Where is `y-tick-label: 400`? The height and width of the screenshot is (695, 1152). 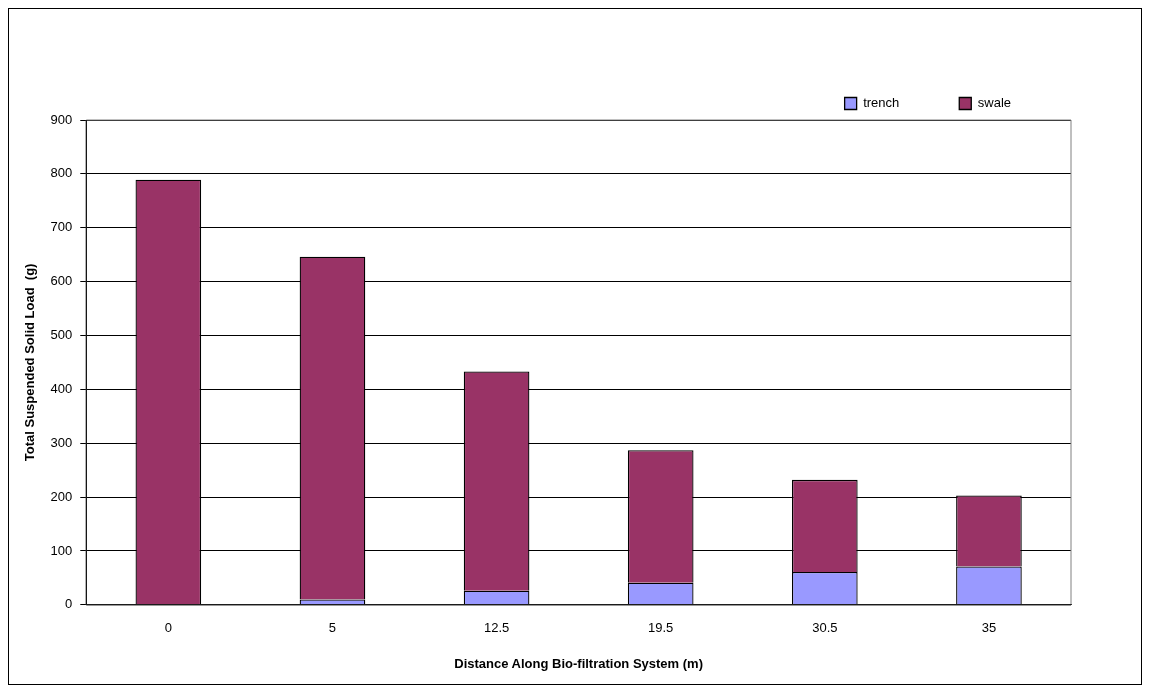 y-tick-label: 400 is located at coordinates (61, 388).